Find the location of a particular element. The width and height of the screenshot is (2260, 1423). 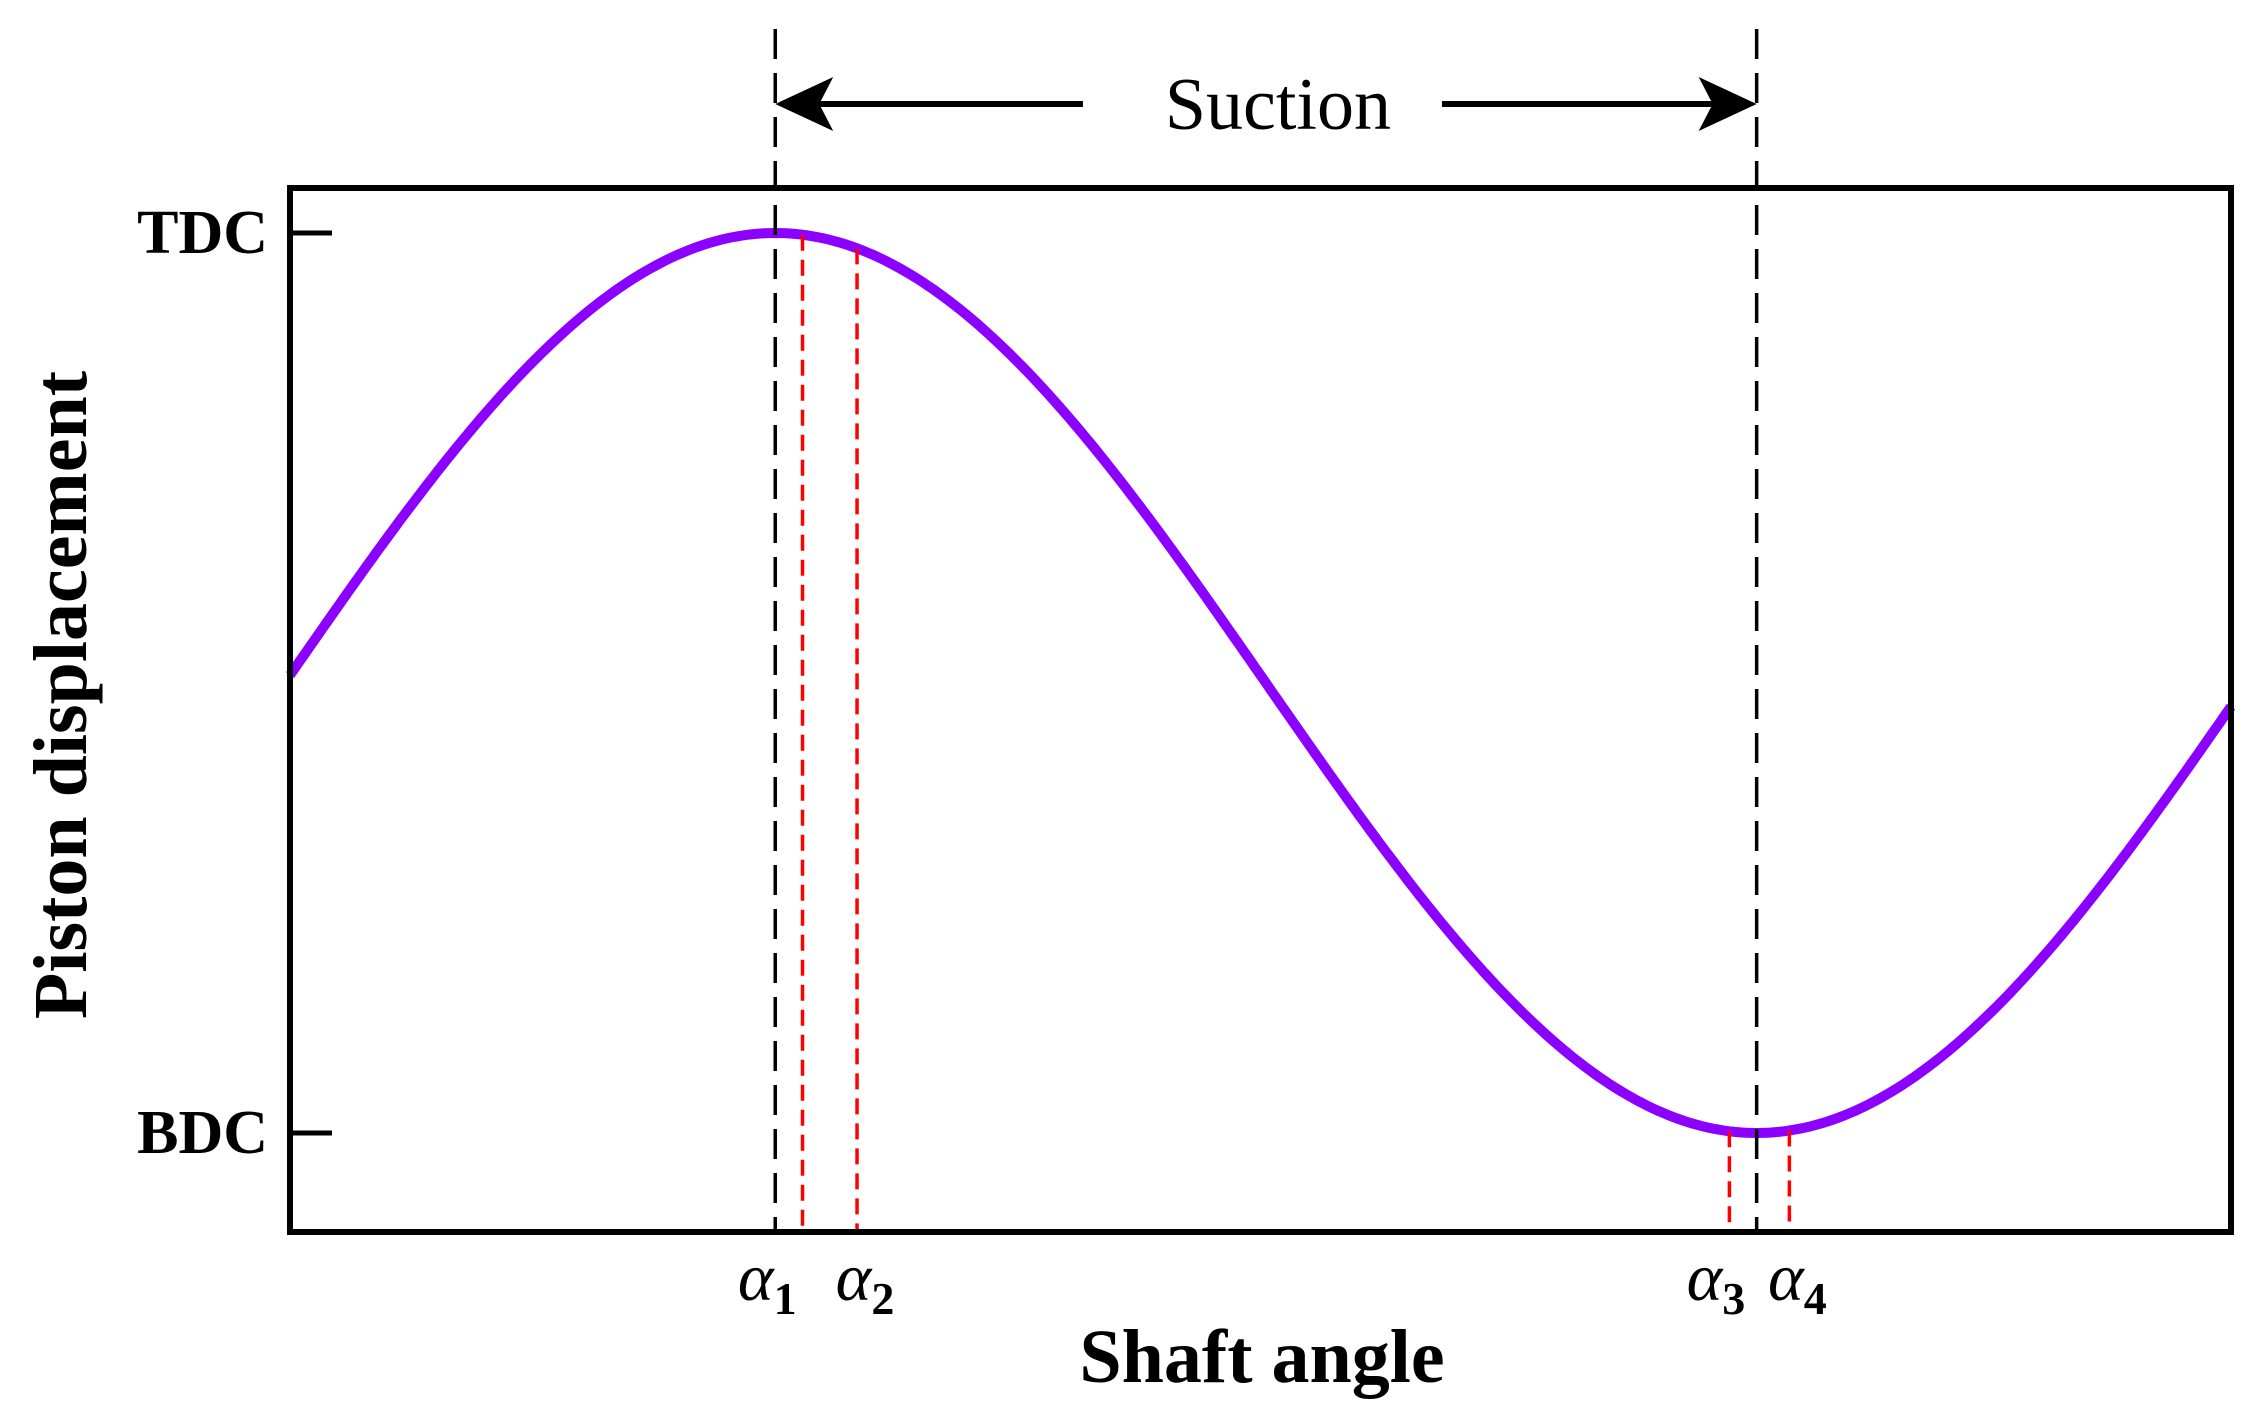

arrowhead-left-icon is located at coordinates (804, 104).